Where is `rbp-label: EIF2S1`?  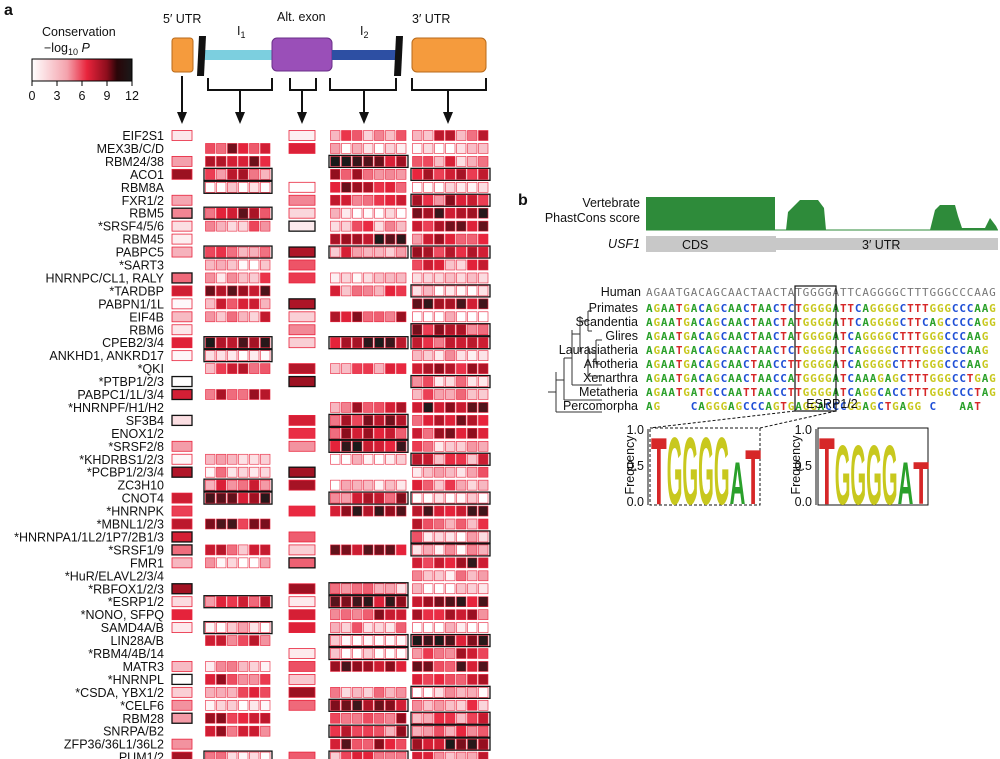 rbp-label: EIF2S1 is located at coordinates (143, 136).